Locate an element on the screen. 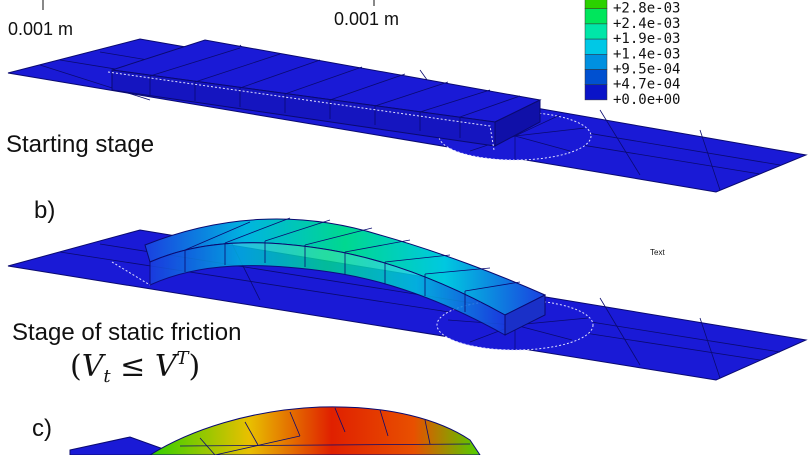 The width and height of the screenshot is (808, 455). condition-v2: V is located at coordinates (167, 366).